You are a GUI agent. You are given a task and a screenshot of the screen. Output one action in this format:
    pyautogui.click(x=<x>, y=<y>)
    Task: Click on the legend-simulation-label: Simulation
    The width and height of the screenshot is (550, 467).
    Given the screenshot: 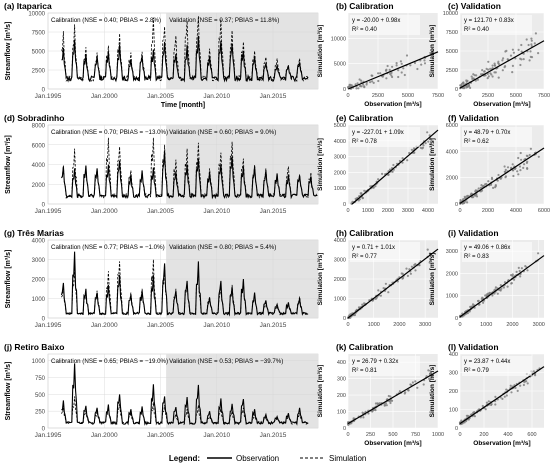 What is the action you would take?
    pyautogui.click(x=347, y=458)
    